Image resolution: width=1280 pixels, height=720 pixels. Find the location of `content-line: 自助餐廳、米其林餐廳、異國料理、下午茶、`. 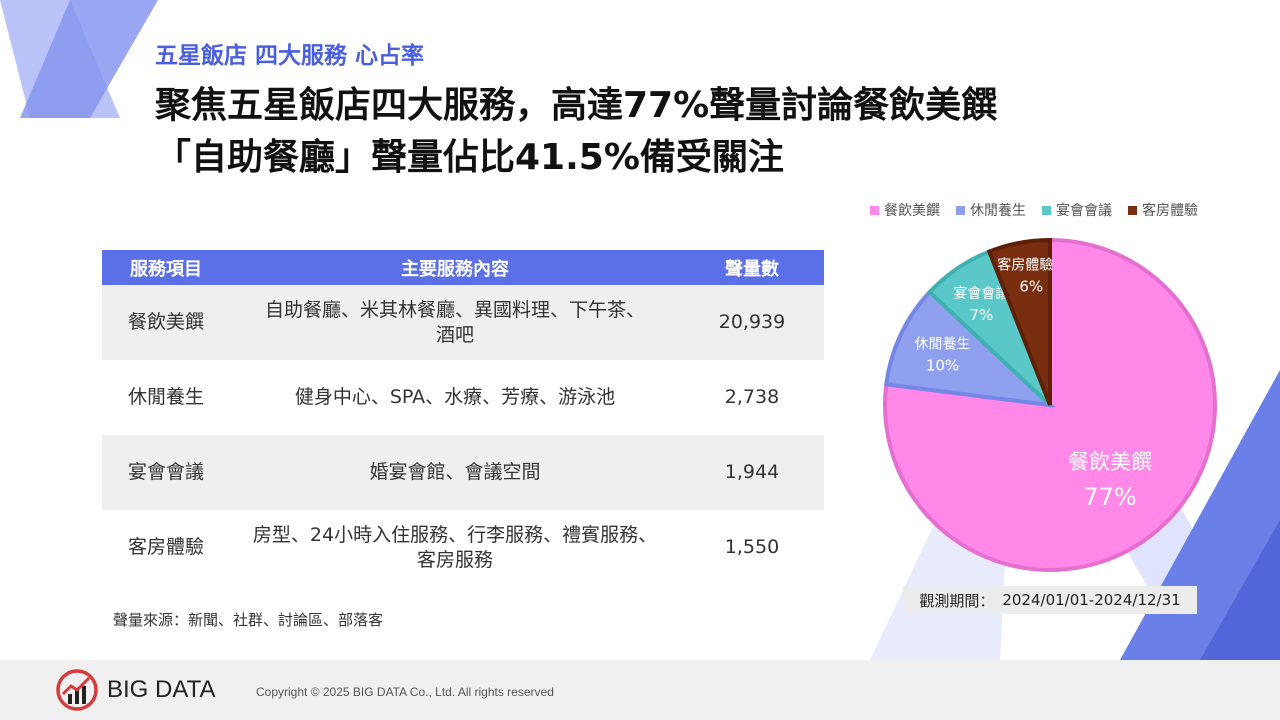

content-line: 自助餐廳、米其林餐廳、異國料理、下午茶、 is located at coordinates (454, 309).